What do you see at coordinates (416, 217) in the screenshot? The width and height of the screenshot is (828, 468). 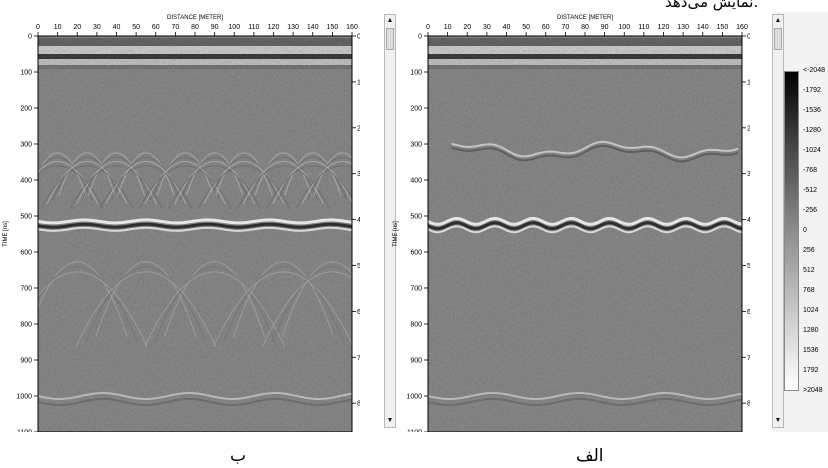 I see `y-left-tick-label: 500` at bounding box center [416, 217].